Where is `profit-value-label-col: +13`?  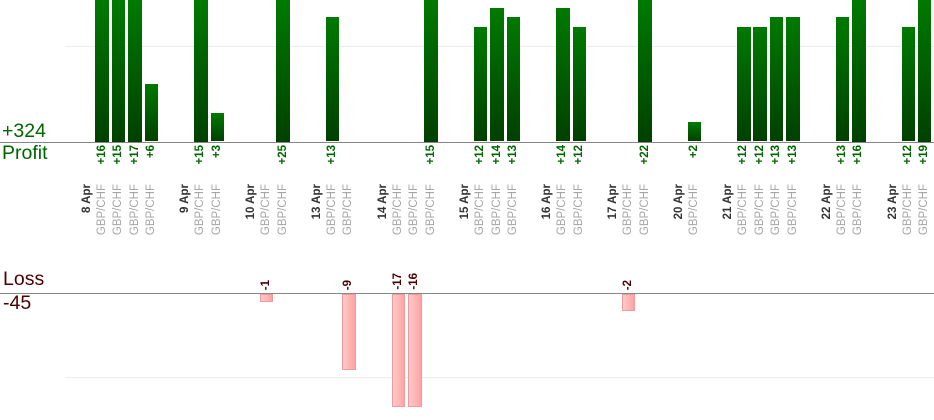
profit-value-label-col: +13 is located at coordinates (843, 155).